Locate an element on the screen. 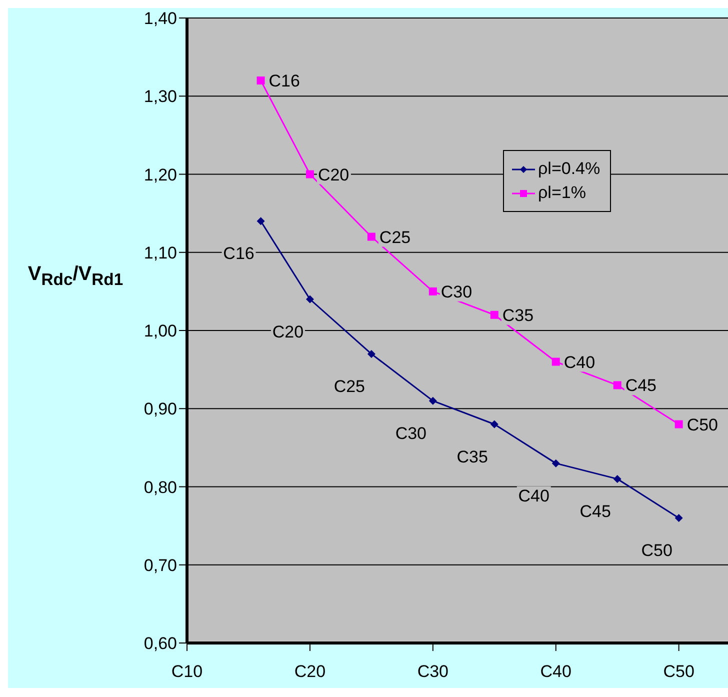 The height and width of the screenshot is (697, 728). y-axis-title: V$_{Rdc}$/V$_{Rd1}$ is located at coordinates (75, 276).